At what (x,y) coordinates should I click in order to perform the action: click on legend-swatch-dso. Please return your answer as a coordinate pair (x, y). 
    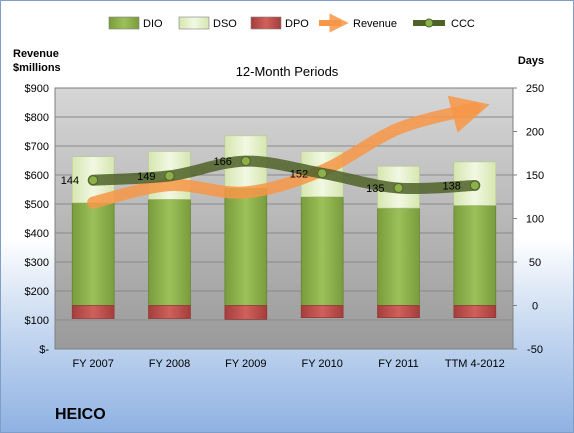
    Looking at the image, I should click on (194, 23).